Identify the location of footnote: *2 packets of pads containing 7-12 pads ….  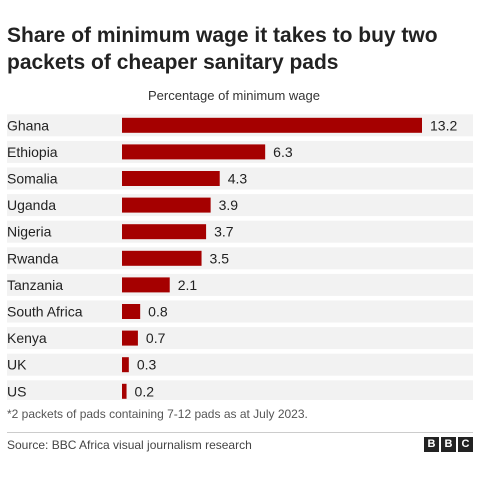
(157, 414).